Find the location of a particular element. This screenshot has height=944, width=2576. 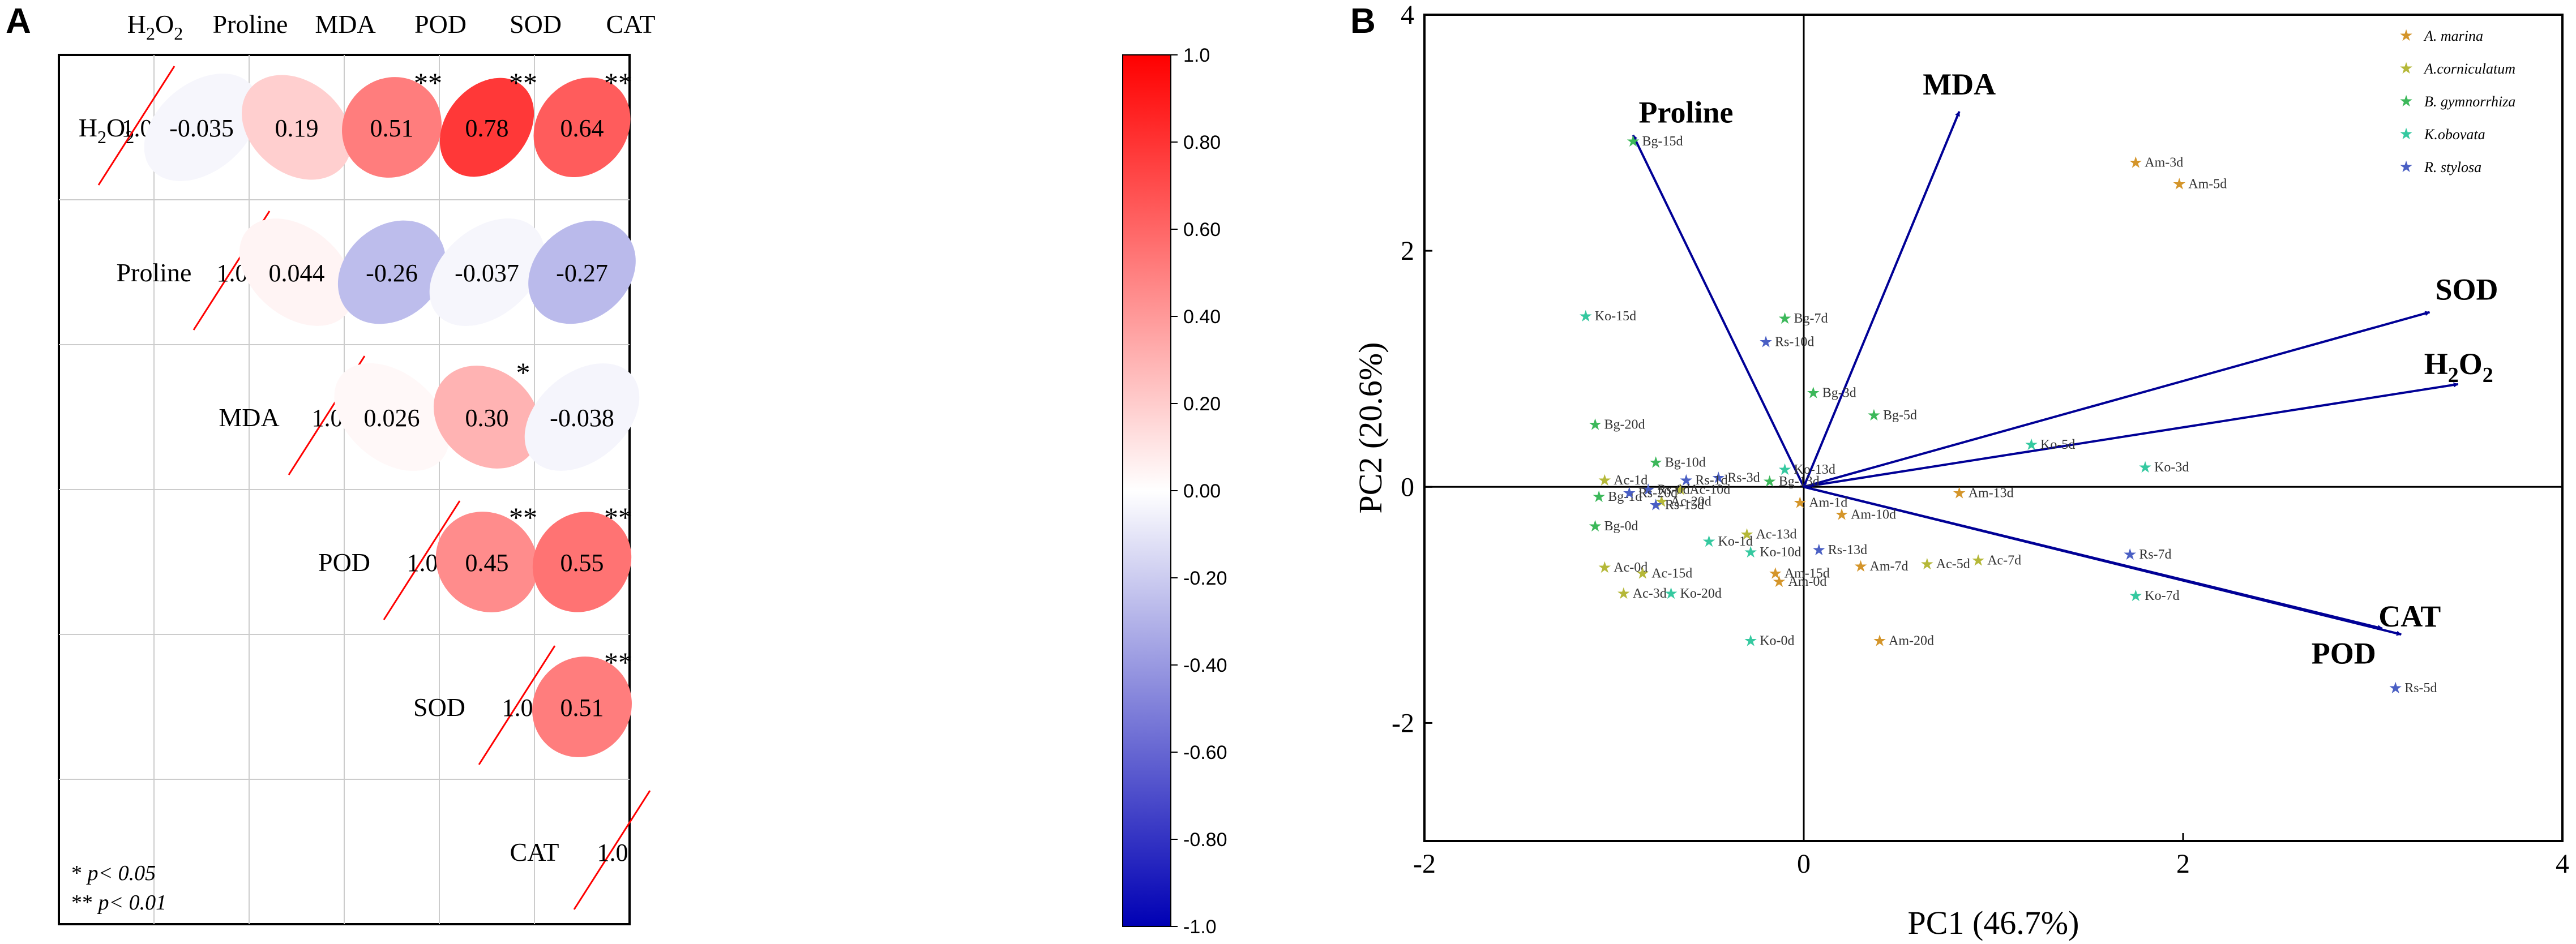

point-label: Bg-15d is located at coordinates (1662, 141).